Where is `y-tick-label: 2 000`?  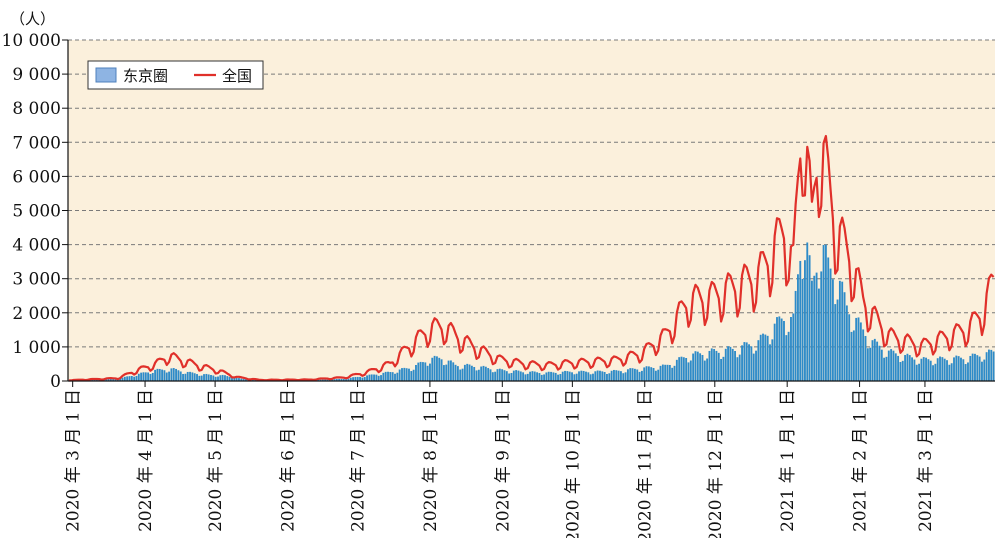 y-tick-label: 2 000 is located at coordinates (36, 314).